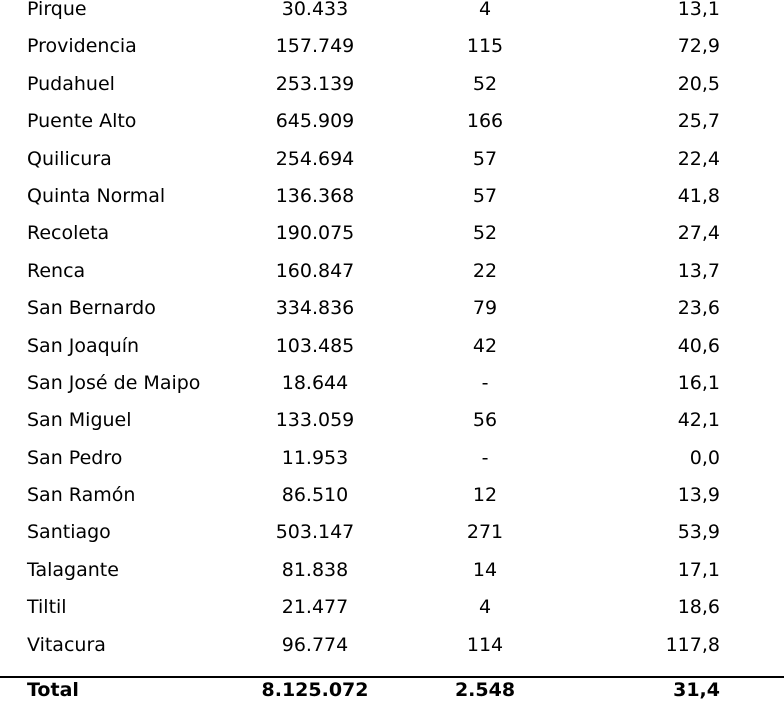  I want to click on rate-value: 40,6, so click(698, 345).